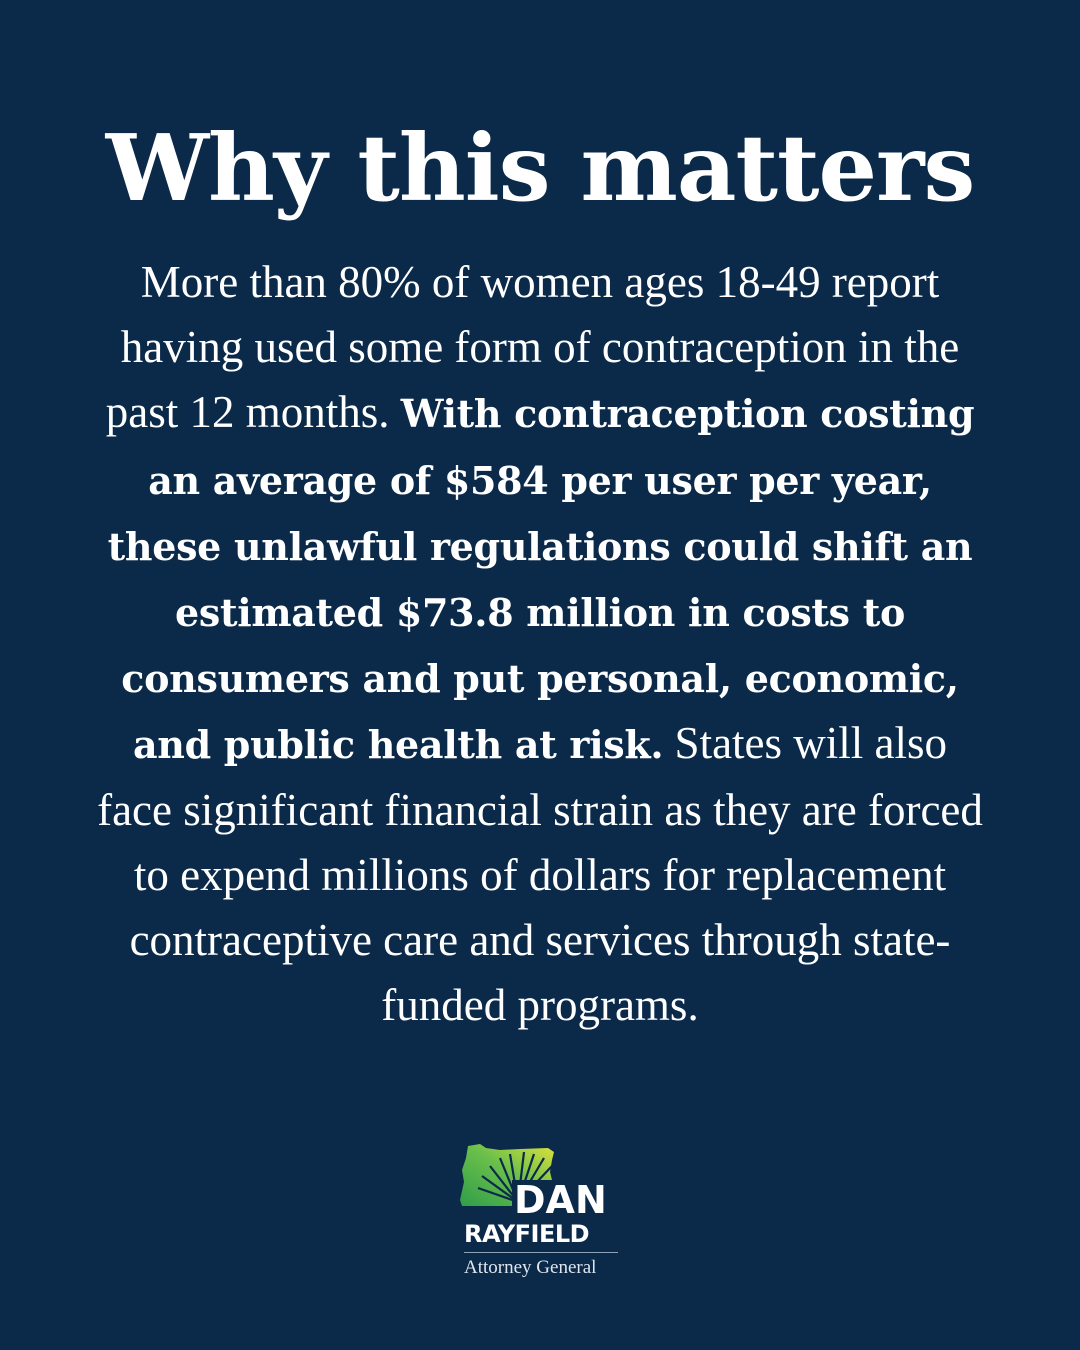 Image resolution: width=1080 pixels, height=1350 pixels. What do you see at coordinates (527, 1234) in the screenshot?
I see `logo-last-name: RAYFIELD` at bounding box center [527, 1234].